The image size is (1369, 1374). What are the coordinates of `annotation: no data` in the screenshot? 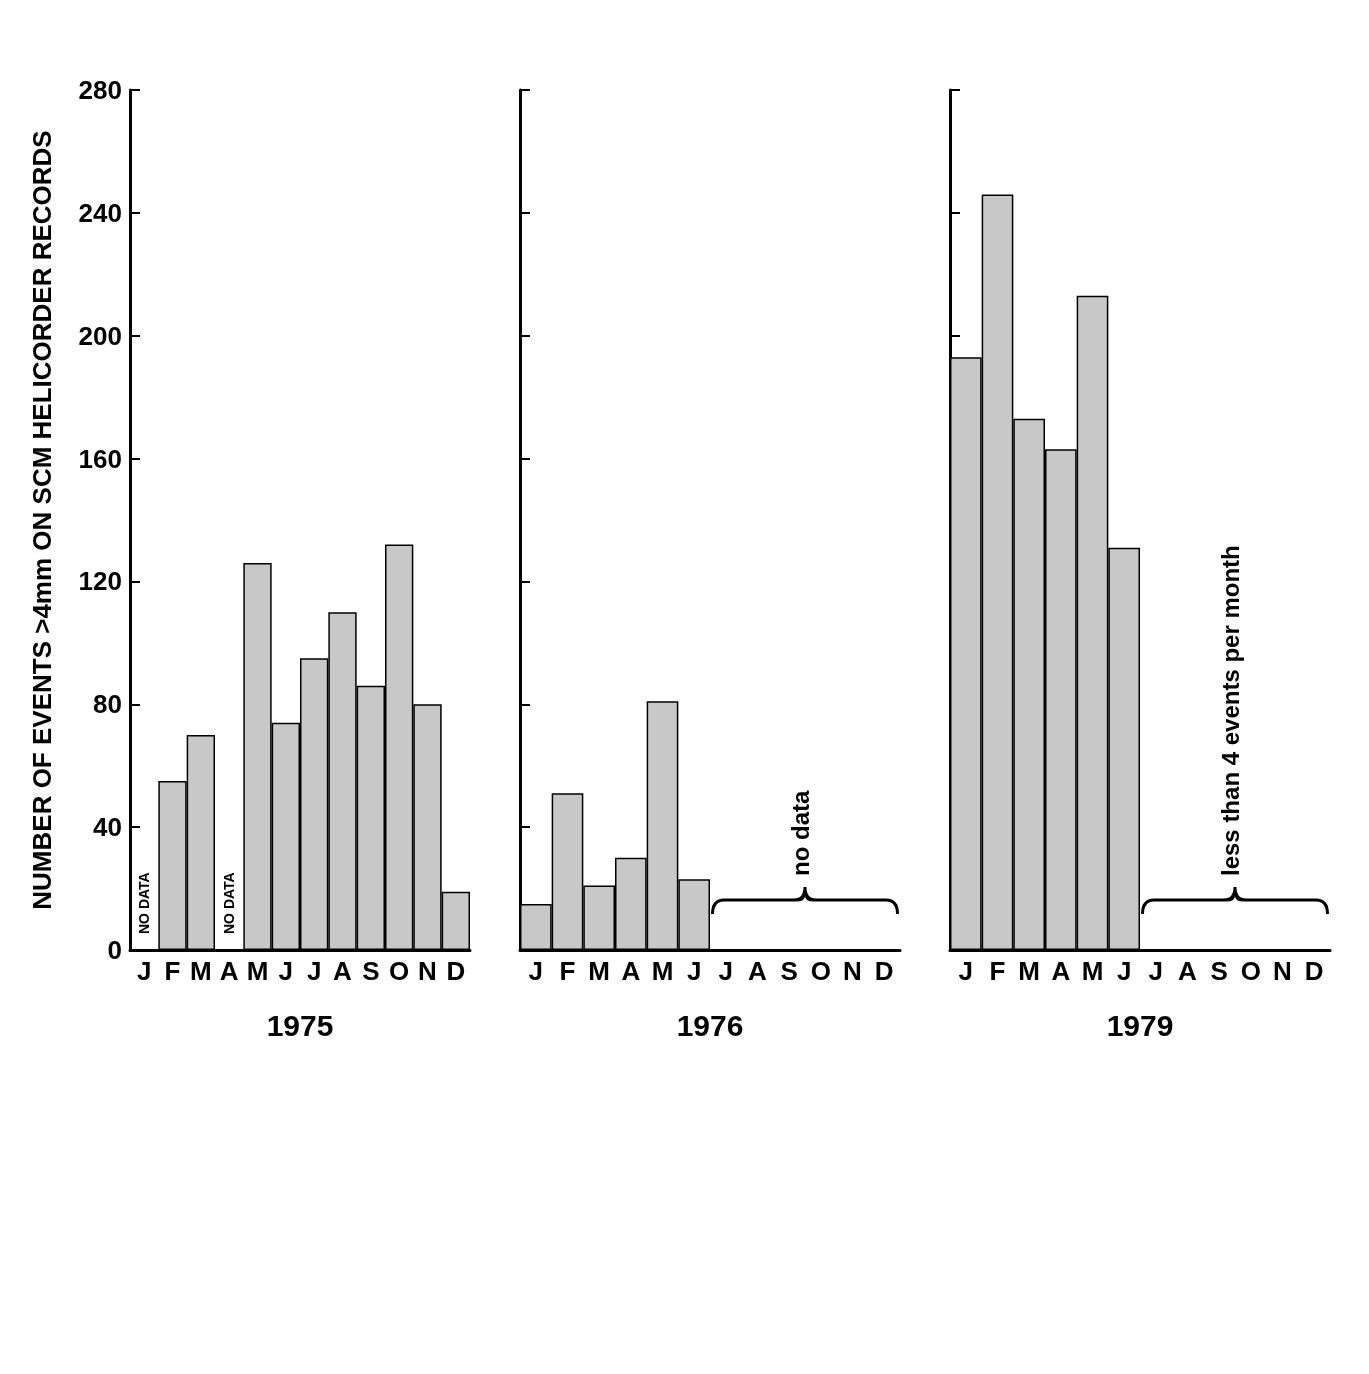 It's located at (801, 833).